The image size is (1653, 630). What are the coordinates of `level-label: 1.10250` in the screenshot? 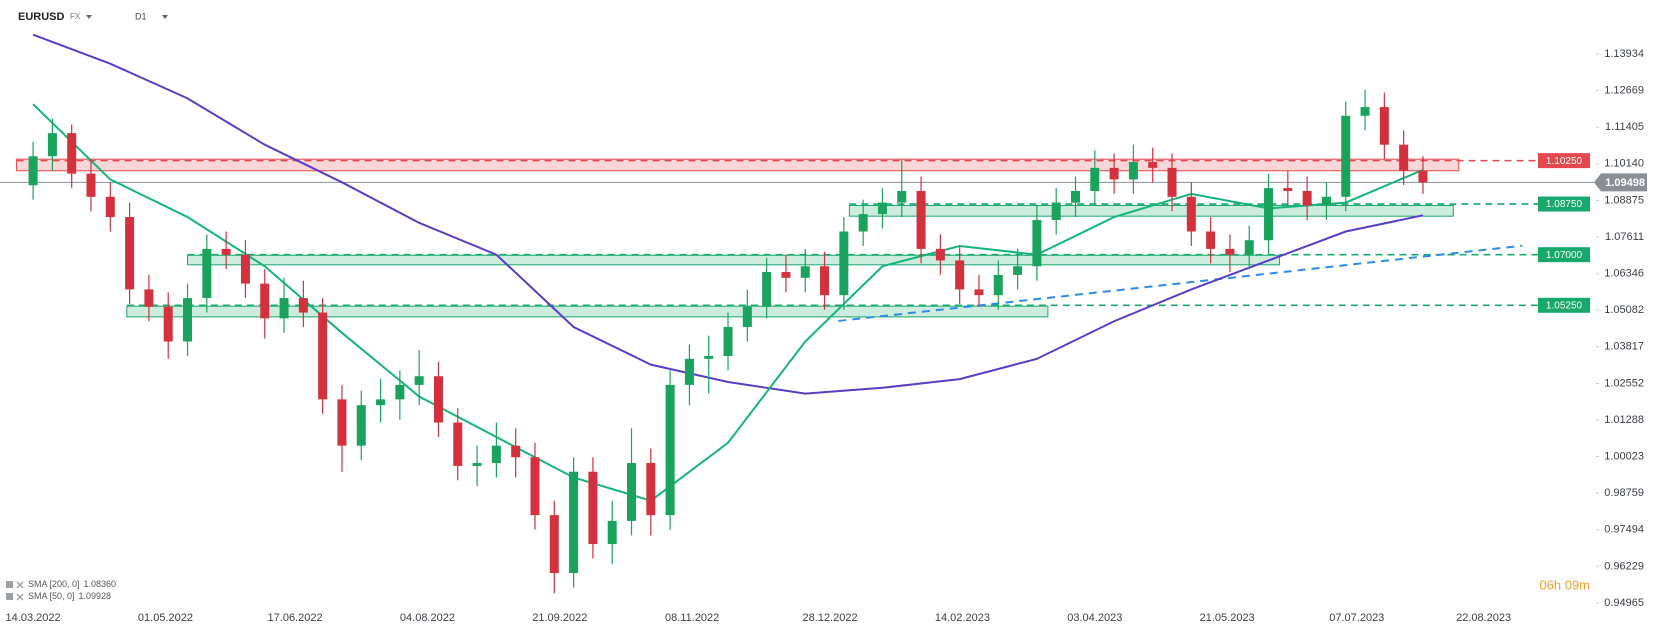 It's located at (1564, 161).